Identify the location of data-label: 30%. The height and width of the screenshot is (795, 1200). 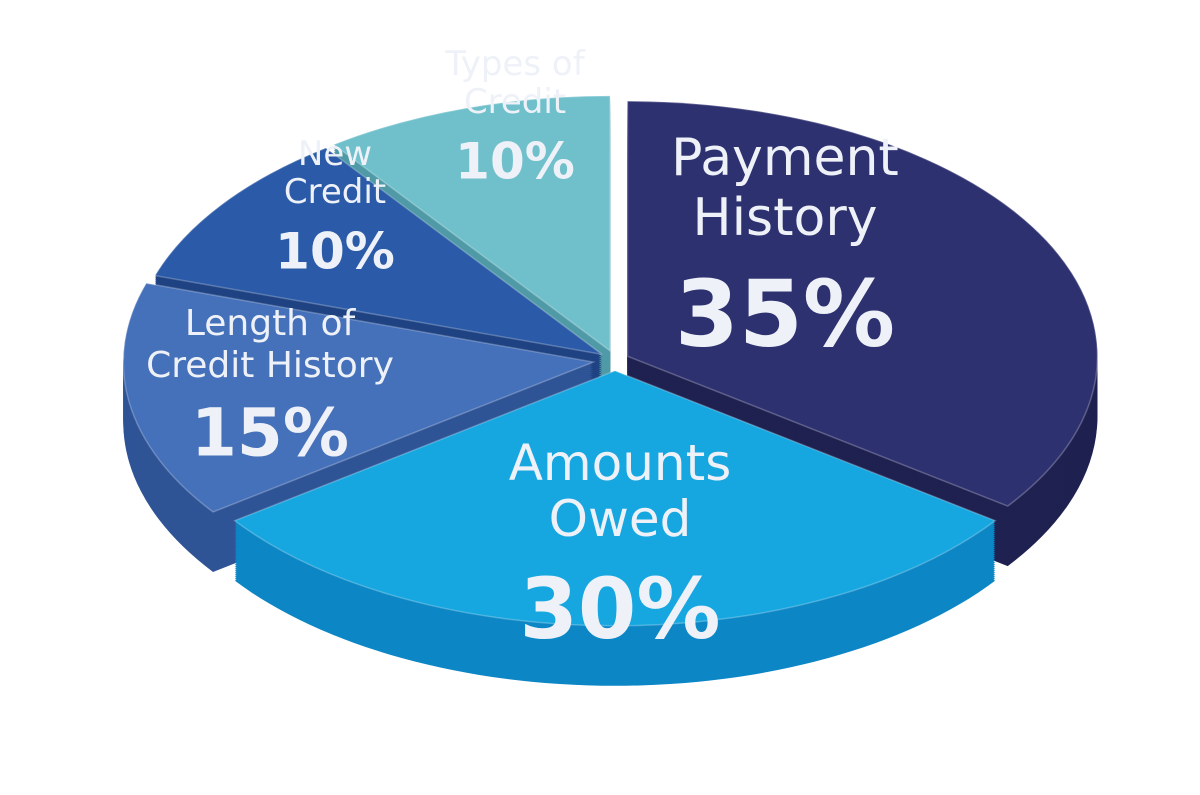
(619, 609).